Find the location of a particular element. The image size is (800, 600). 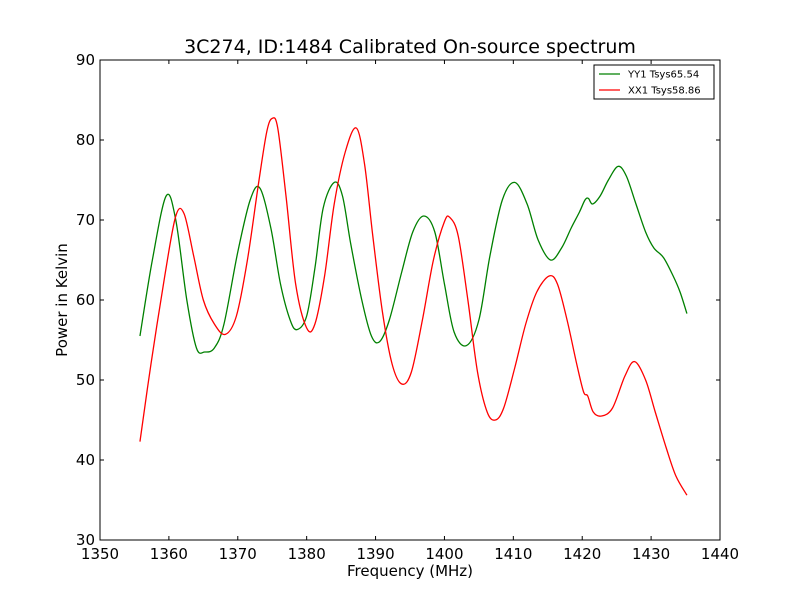

y-tick-label: 30 is located at coordinates (85, 540).